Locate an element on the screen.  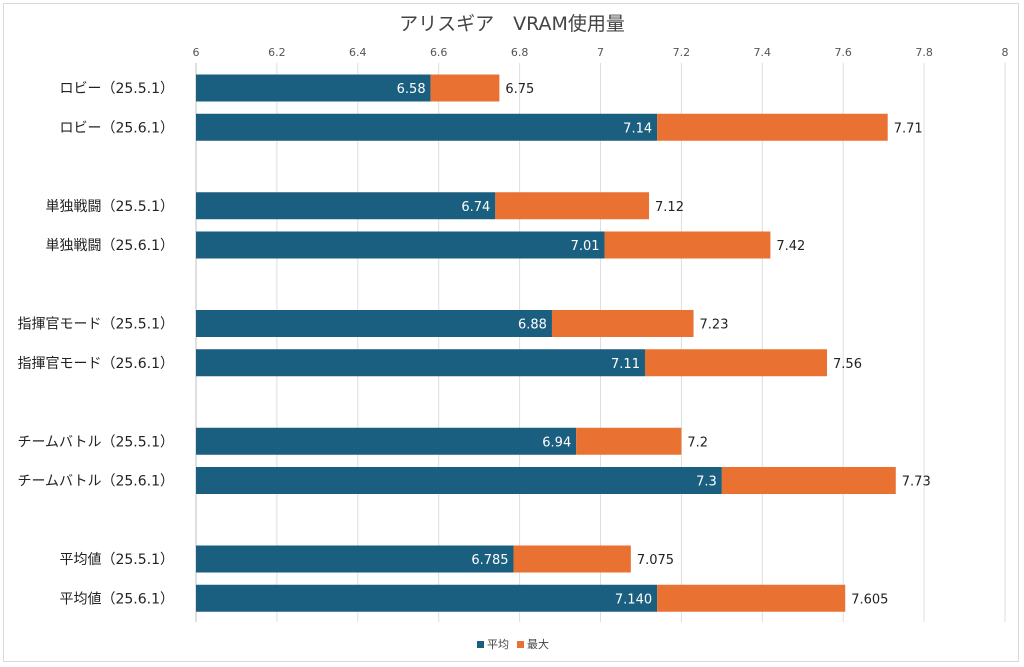
legend-swatch-max is located at coordinates (520, 644).